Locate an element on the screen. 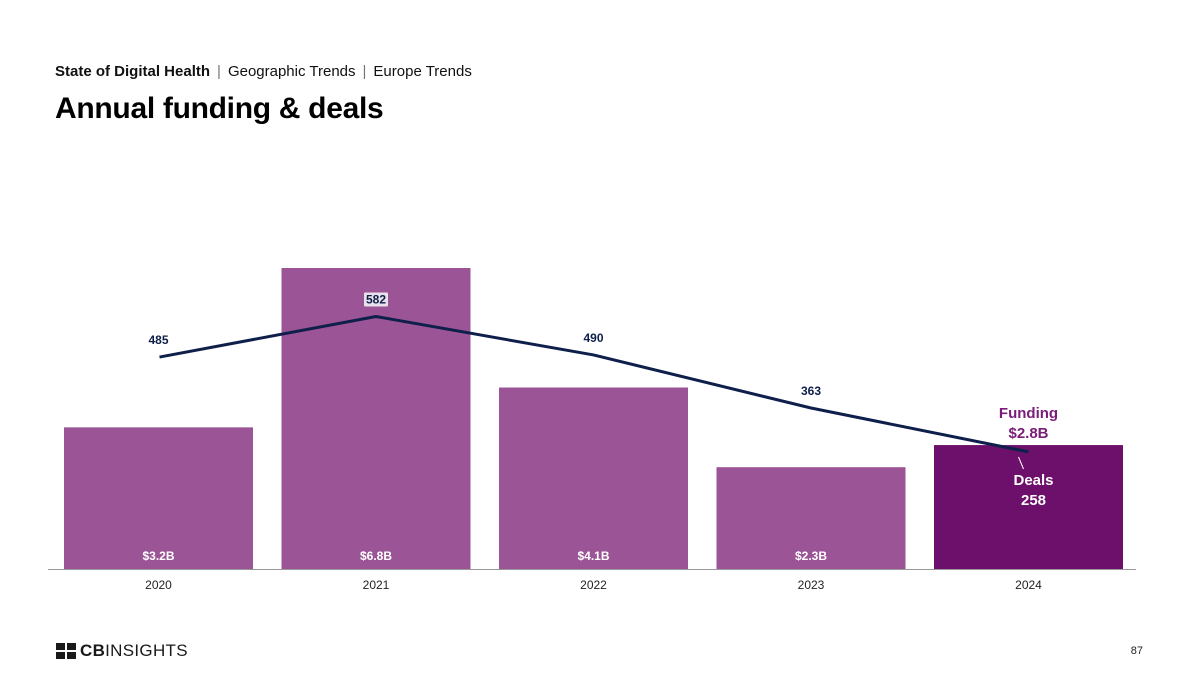 The image size is (1201, 697). deals-value-label-bg-2021 is located at coordinates (376, 299).